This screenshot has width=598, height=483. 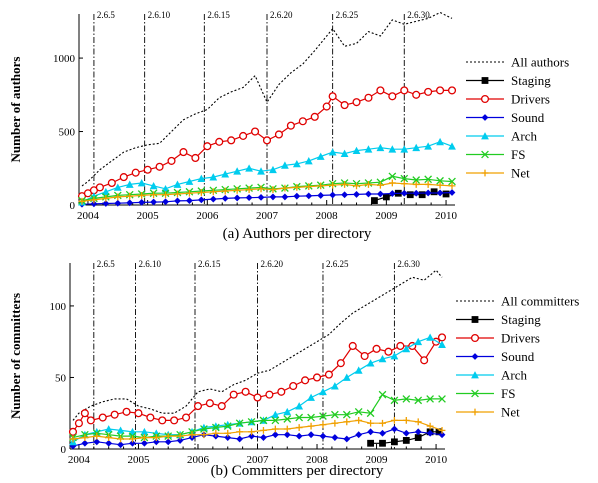 I want to click on version-label: 2.6.10, so click(x=149, y=264).